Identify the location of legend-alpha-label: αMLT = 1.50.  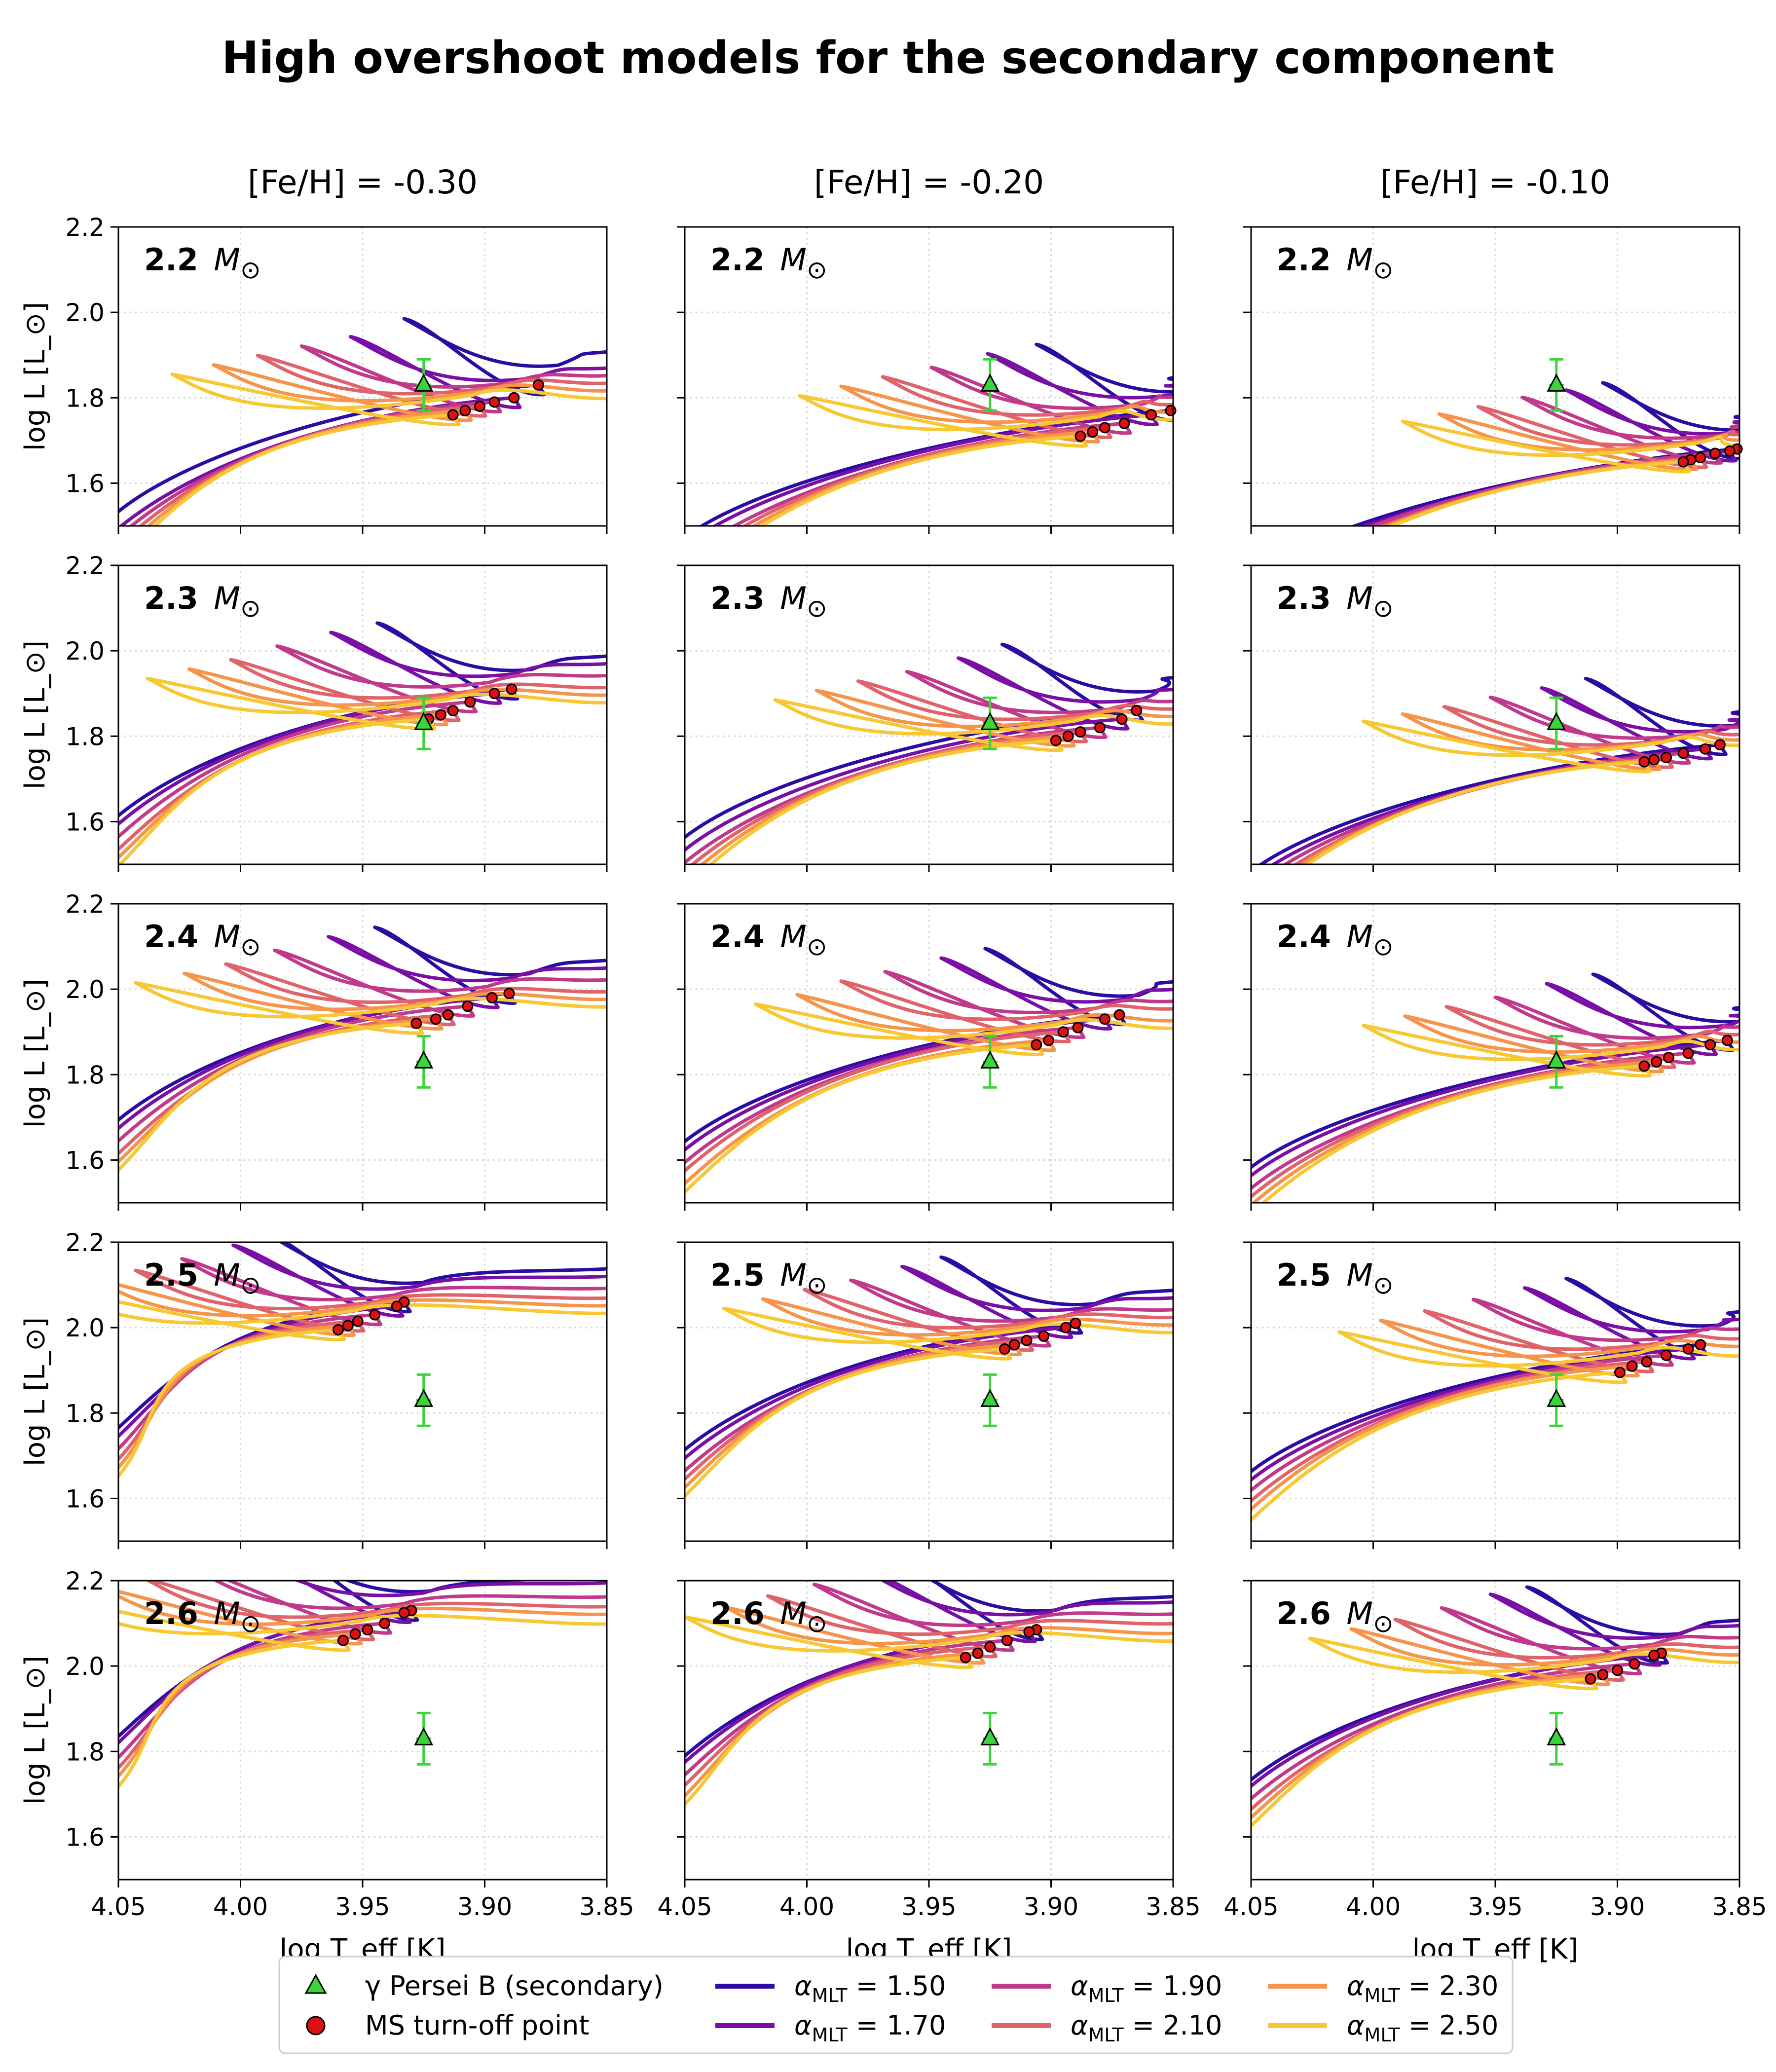
(870, 1988).